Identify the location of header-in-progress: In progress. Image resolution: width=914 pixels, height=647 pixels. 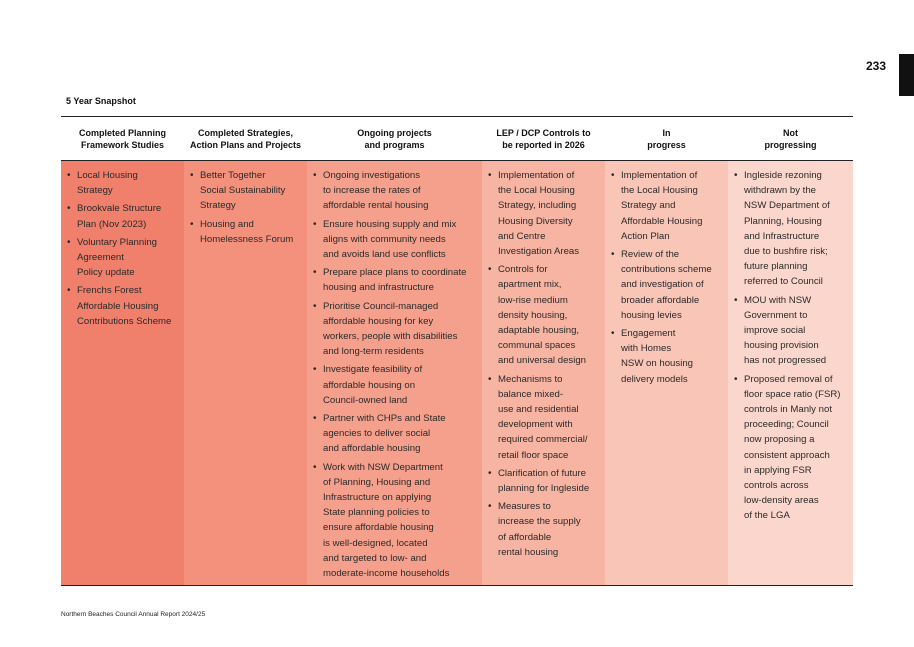
(666, 138).